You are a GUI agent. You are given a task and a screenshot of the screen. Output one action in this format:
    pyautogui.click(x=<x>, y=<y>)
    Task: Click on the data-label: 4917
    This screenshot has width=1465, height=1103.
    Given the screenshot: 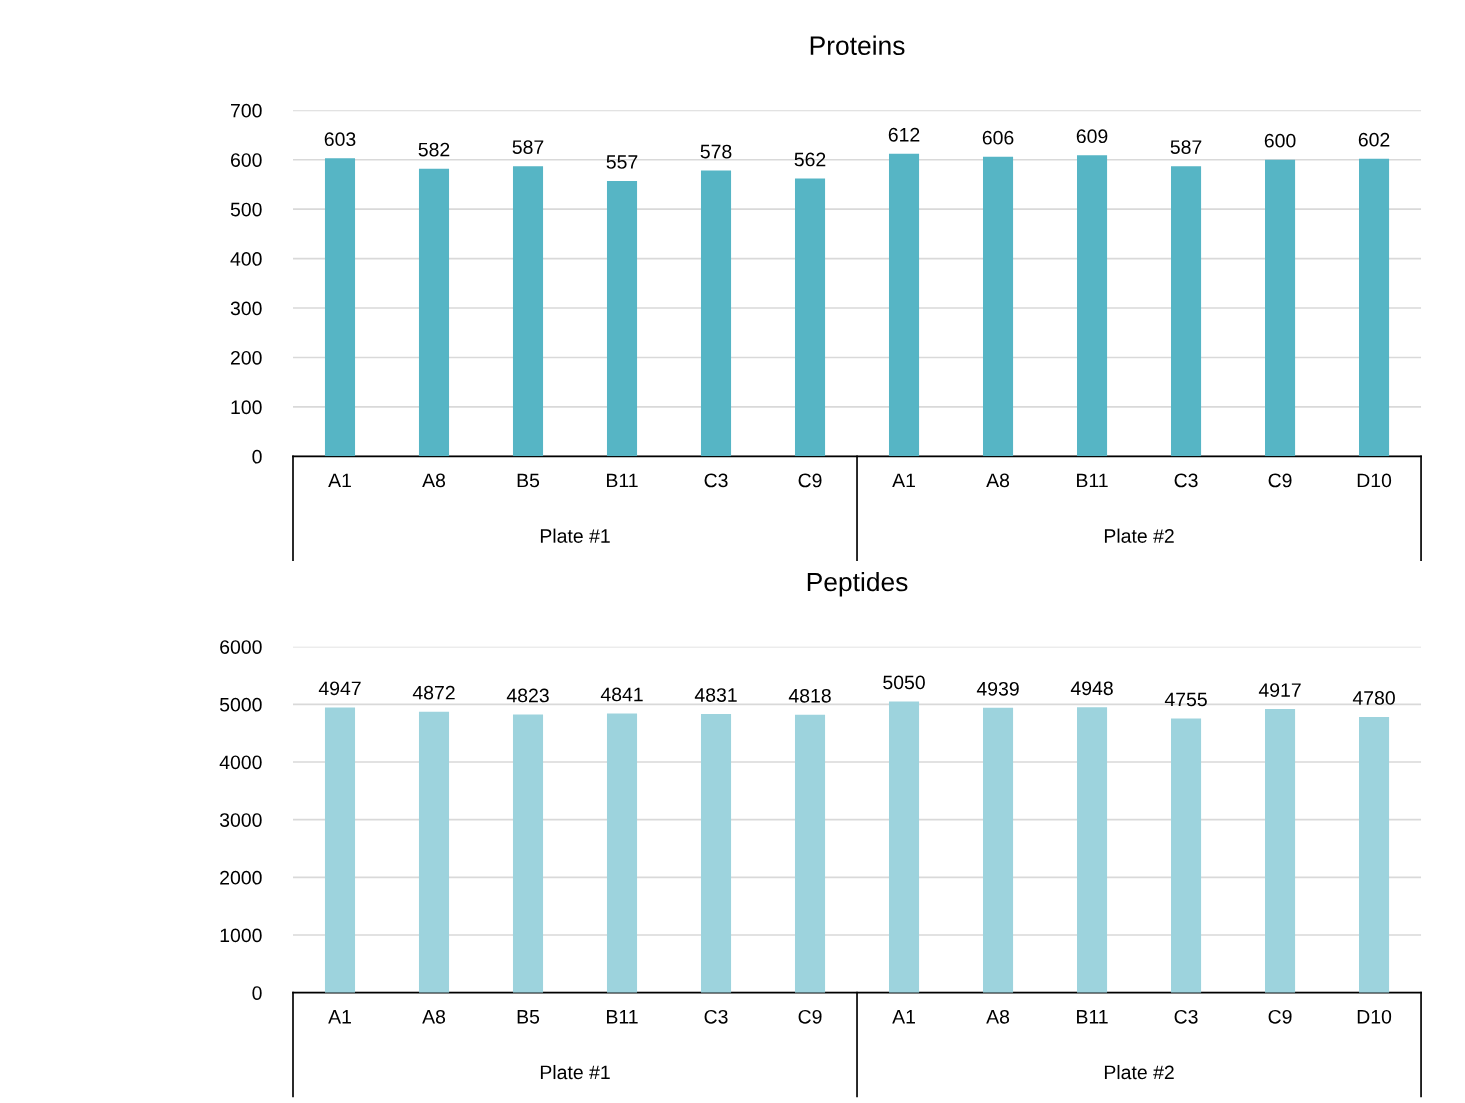 What is the action you would take?
    pyautogui.click(x=1279, y=690)
    